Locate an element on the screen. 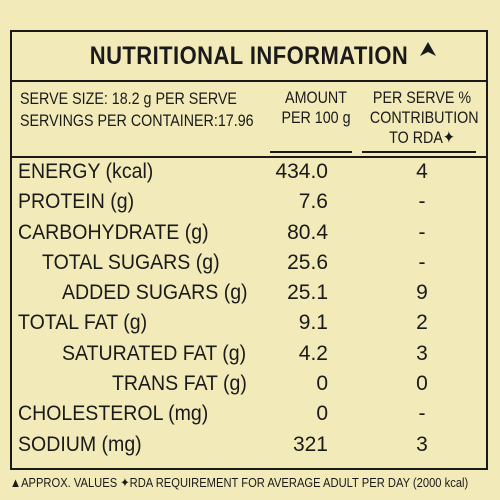 The width and height of the screenshot is (500, 500). rda-header-line: PER SERVE % is located at coordinates (422, 97).